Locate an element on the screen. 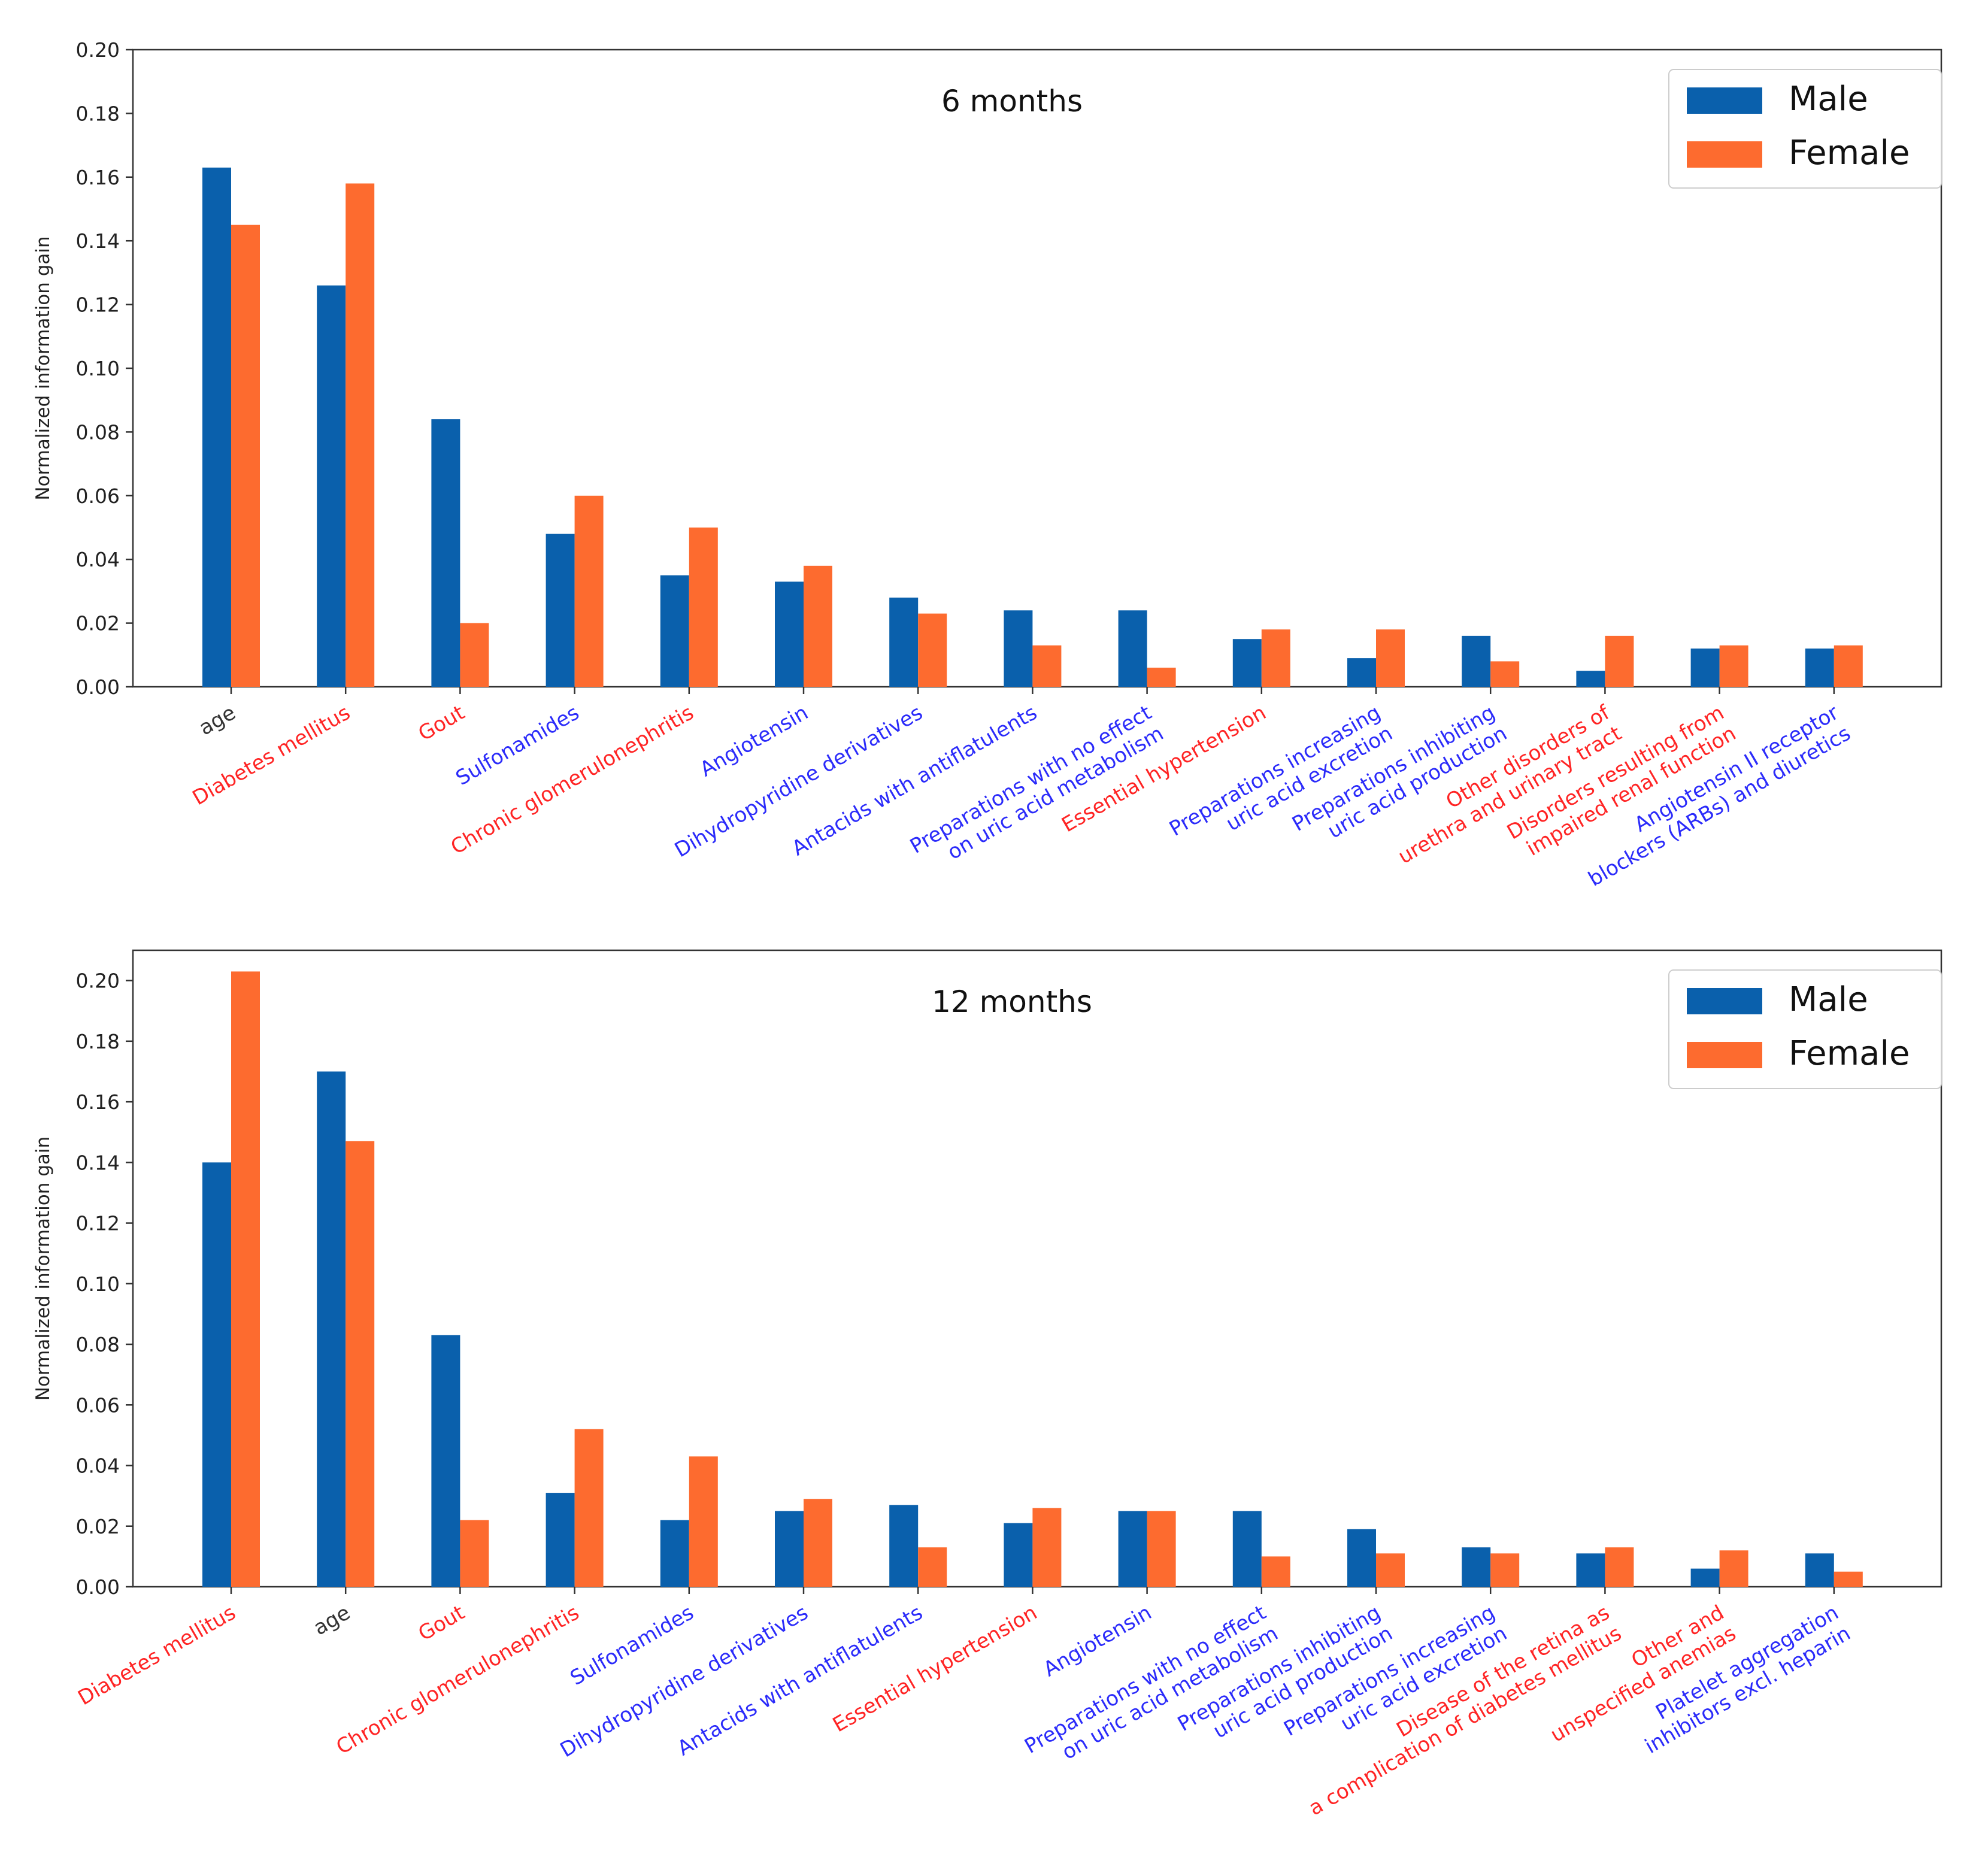  x-tick-label: Essential hypertension is located at coordinates (935, 1669).